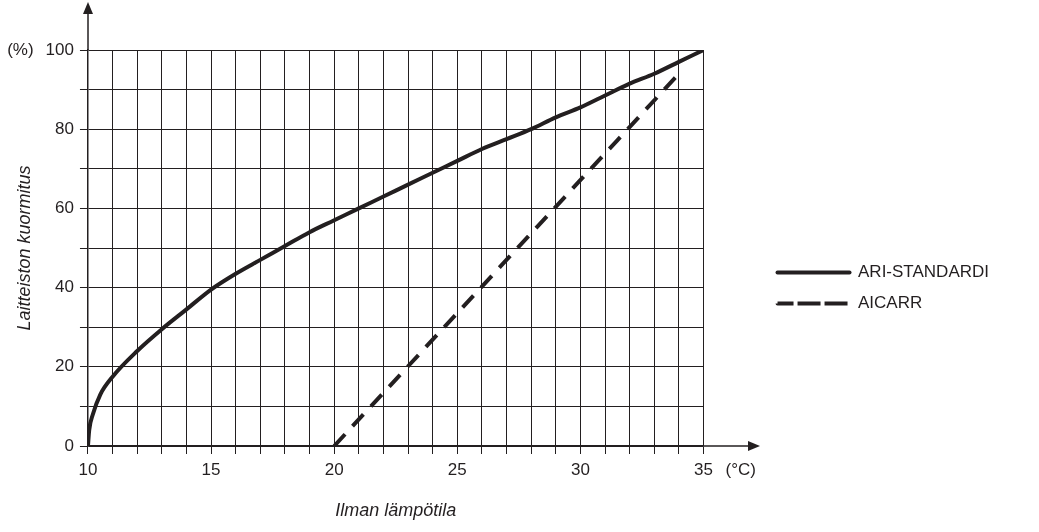 This screenshot has width=1039, height=532. Describe the element at coordinates (211, 469) in the screenshot. I see `x-tick-label: 15` at that location.